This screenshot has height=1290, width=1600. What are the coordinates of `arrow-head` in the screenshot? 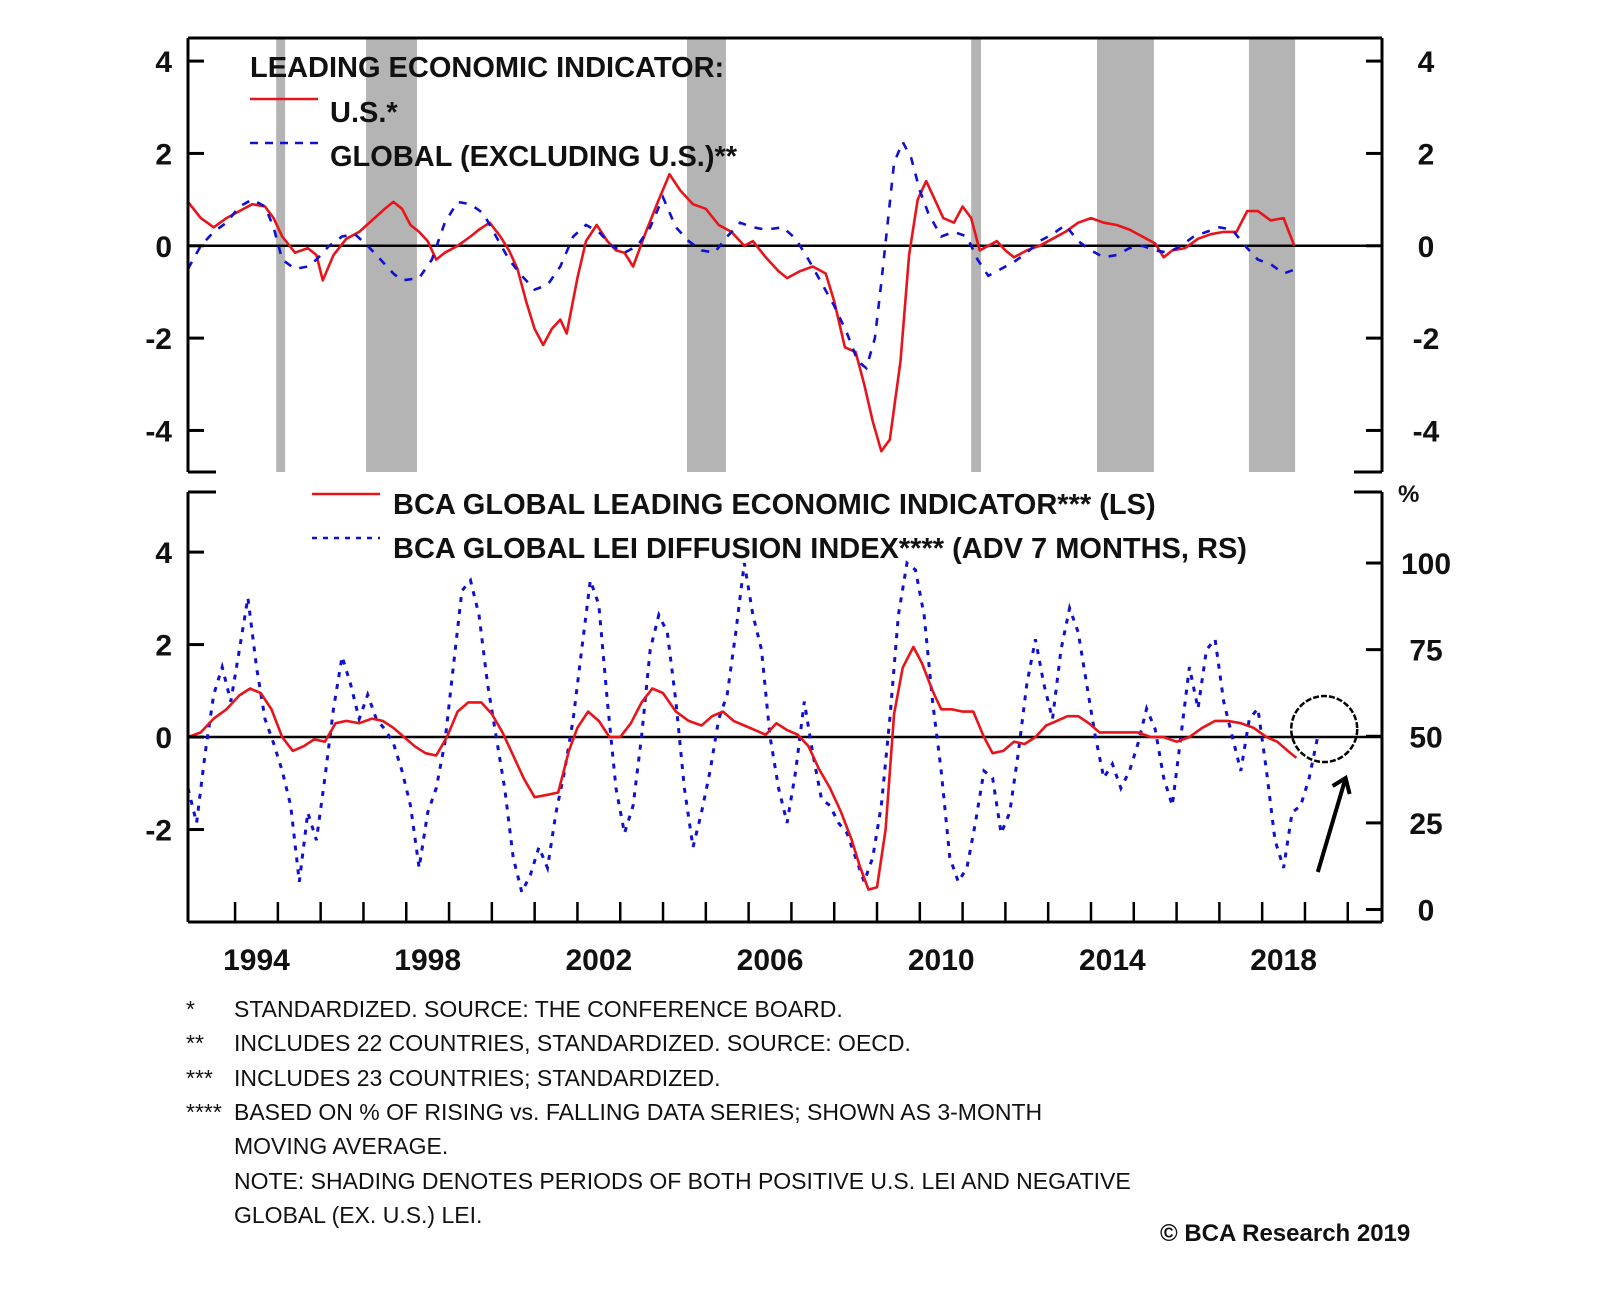 It's located at (1341, 784).